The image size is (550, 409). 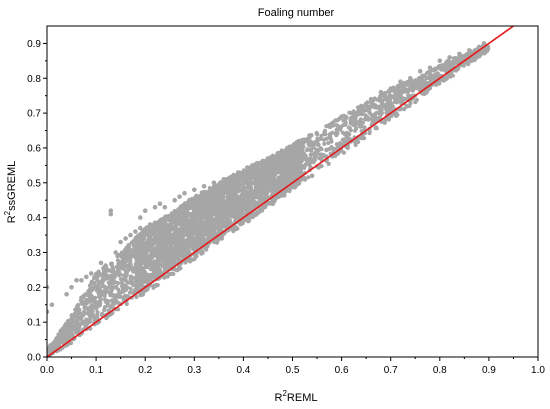 I want to click on y-axis-label-base: R, so click(x=12, y=219).